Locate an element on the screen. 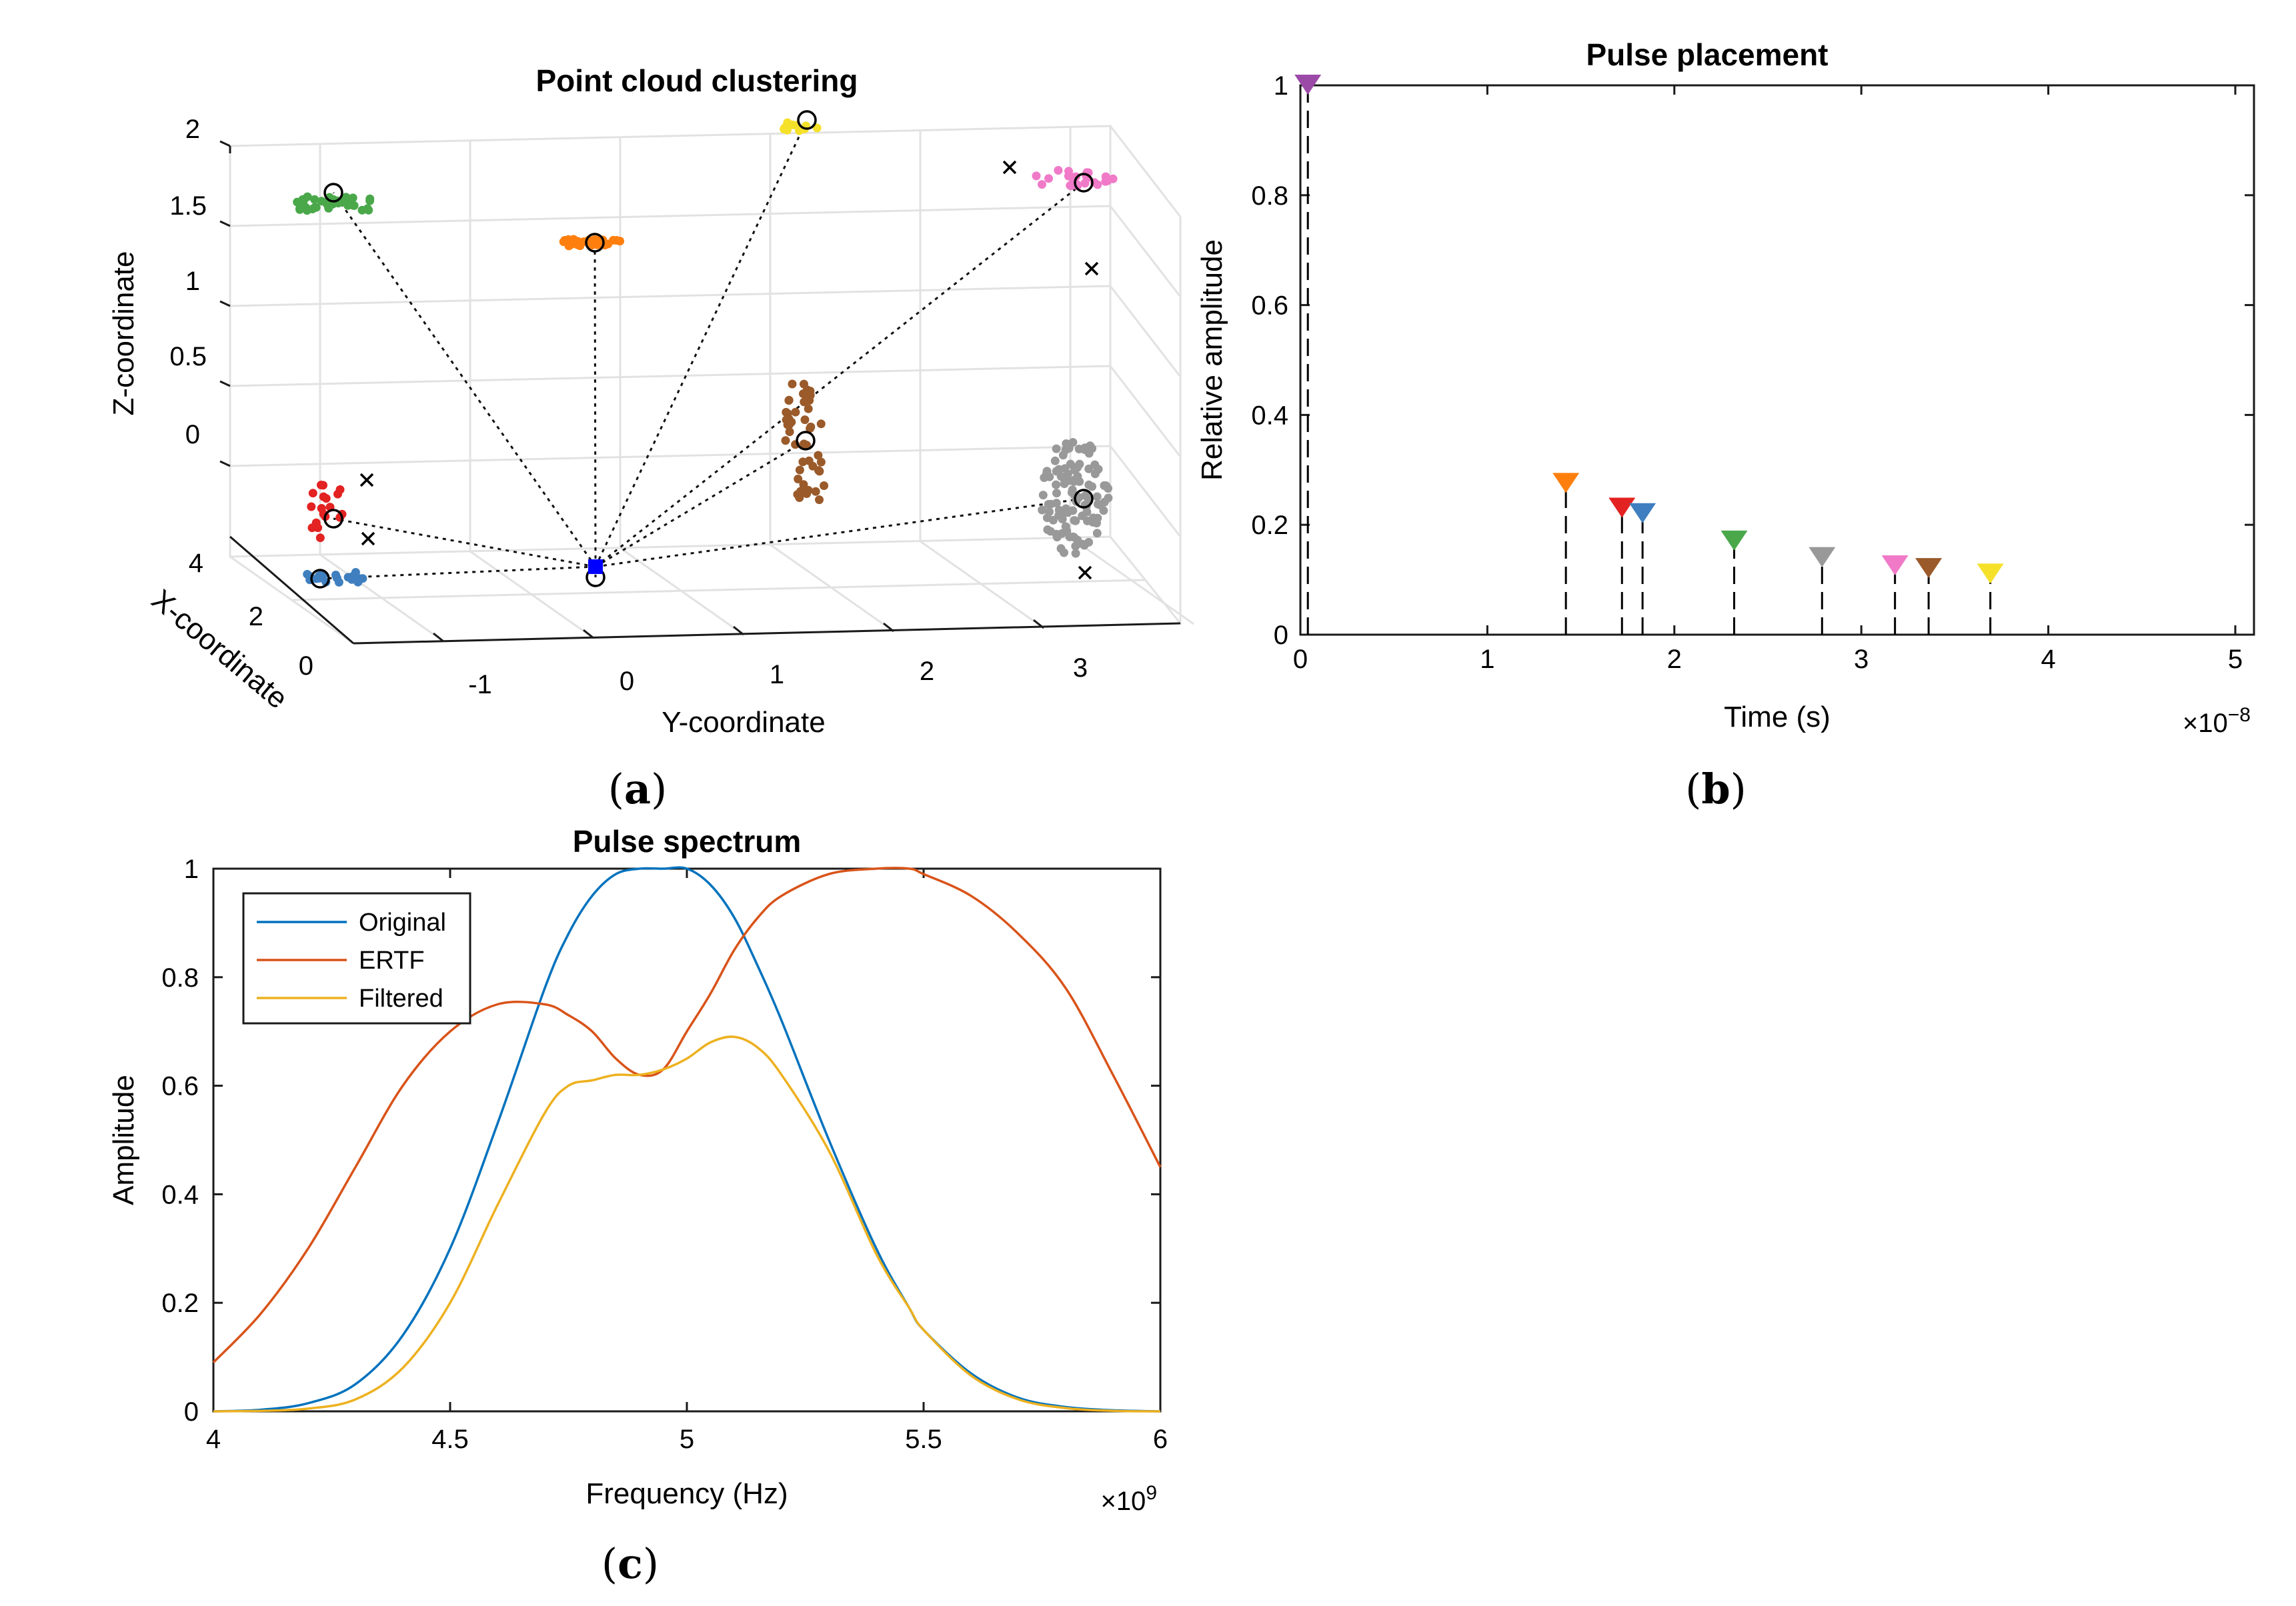  panel-a-axes is located at coordinates (700, 392).